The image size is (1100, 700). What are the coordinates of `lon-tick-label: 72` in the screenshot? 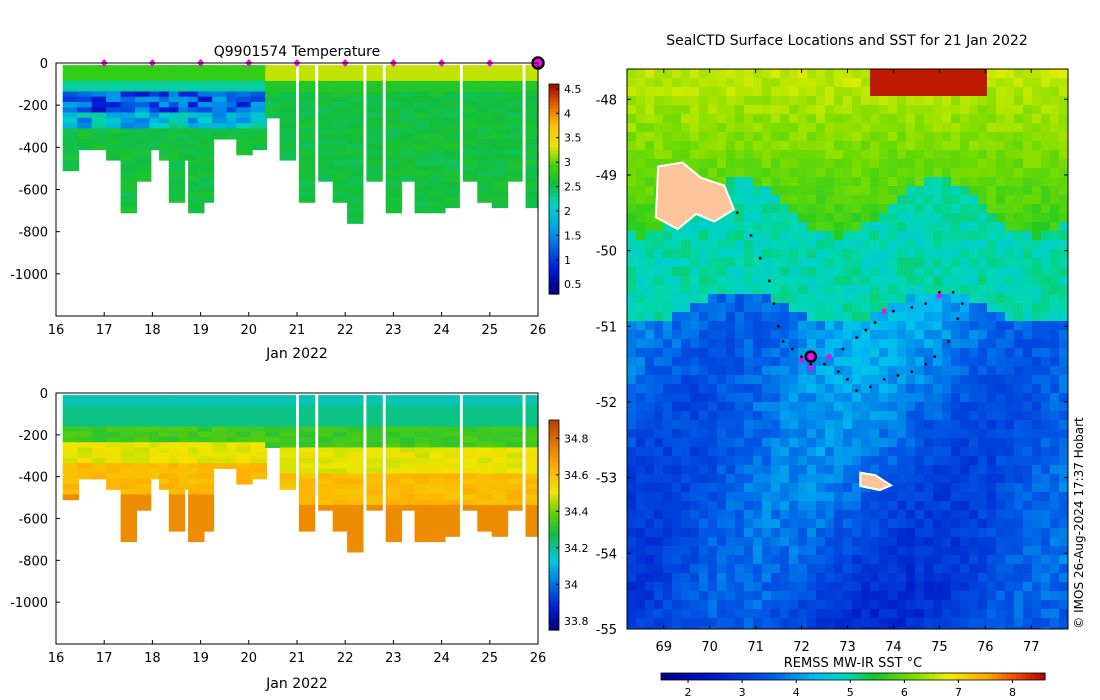 It's located at (801, 647).